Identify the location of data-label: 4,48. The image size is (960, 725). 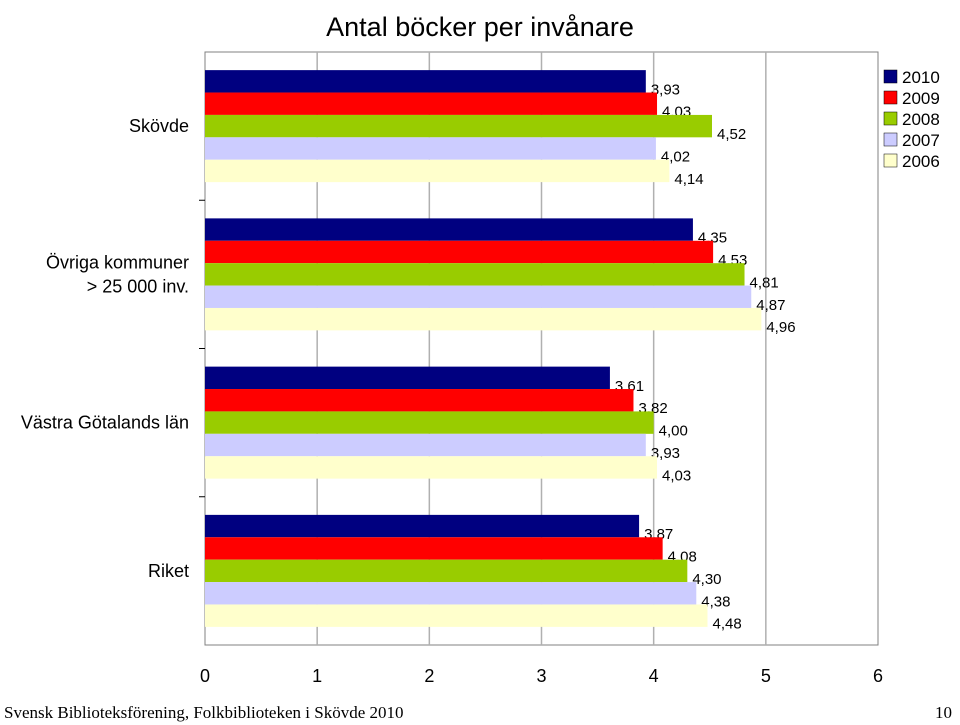
(727, 624).